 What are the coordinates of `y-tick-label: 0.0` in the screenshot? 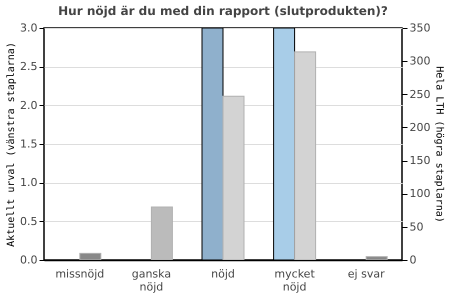 It's located at (29, 260).